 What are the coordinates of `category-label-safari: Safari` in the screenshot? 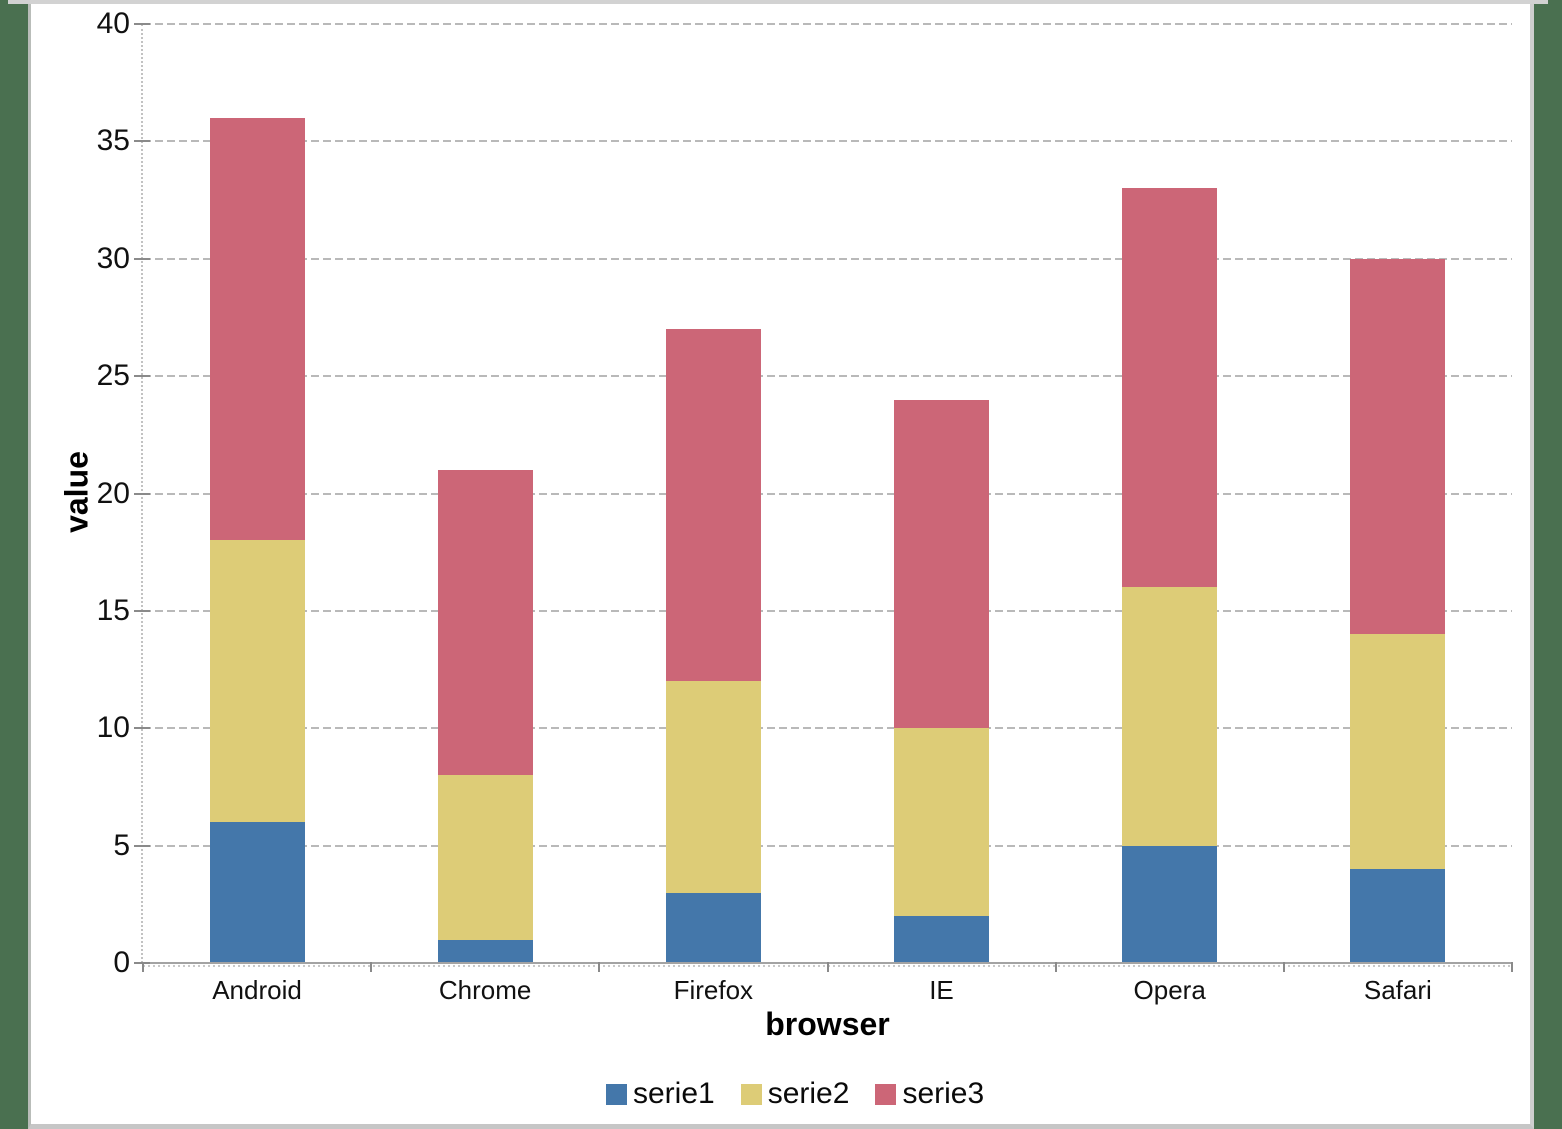 It's located at (1397, 990).